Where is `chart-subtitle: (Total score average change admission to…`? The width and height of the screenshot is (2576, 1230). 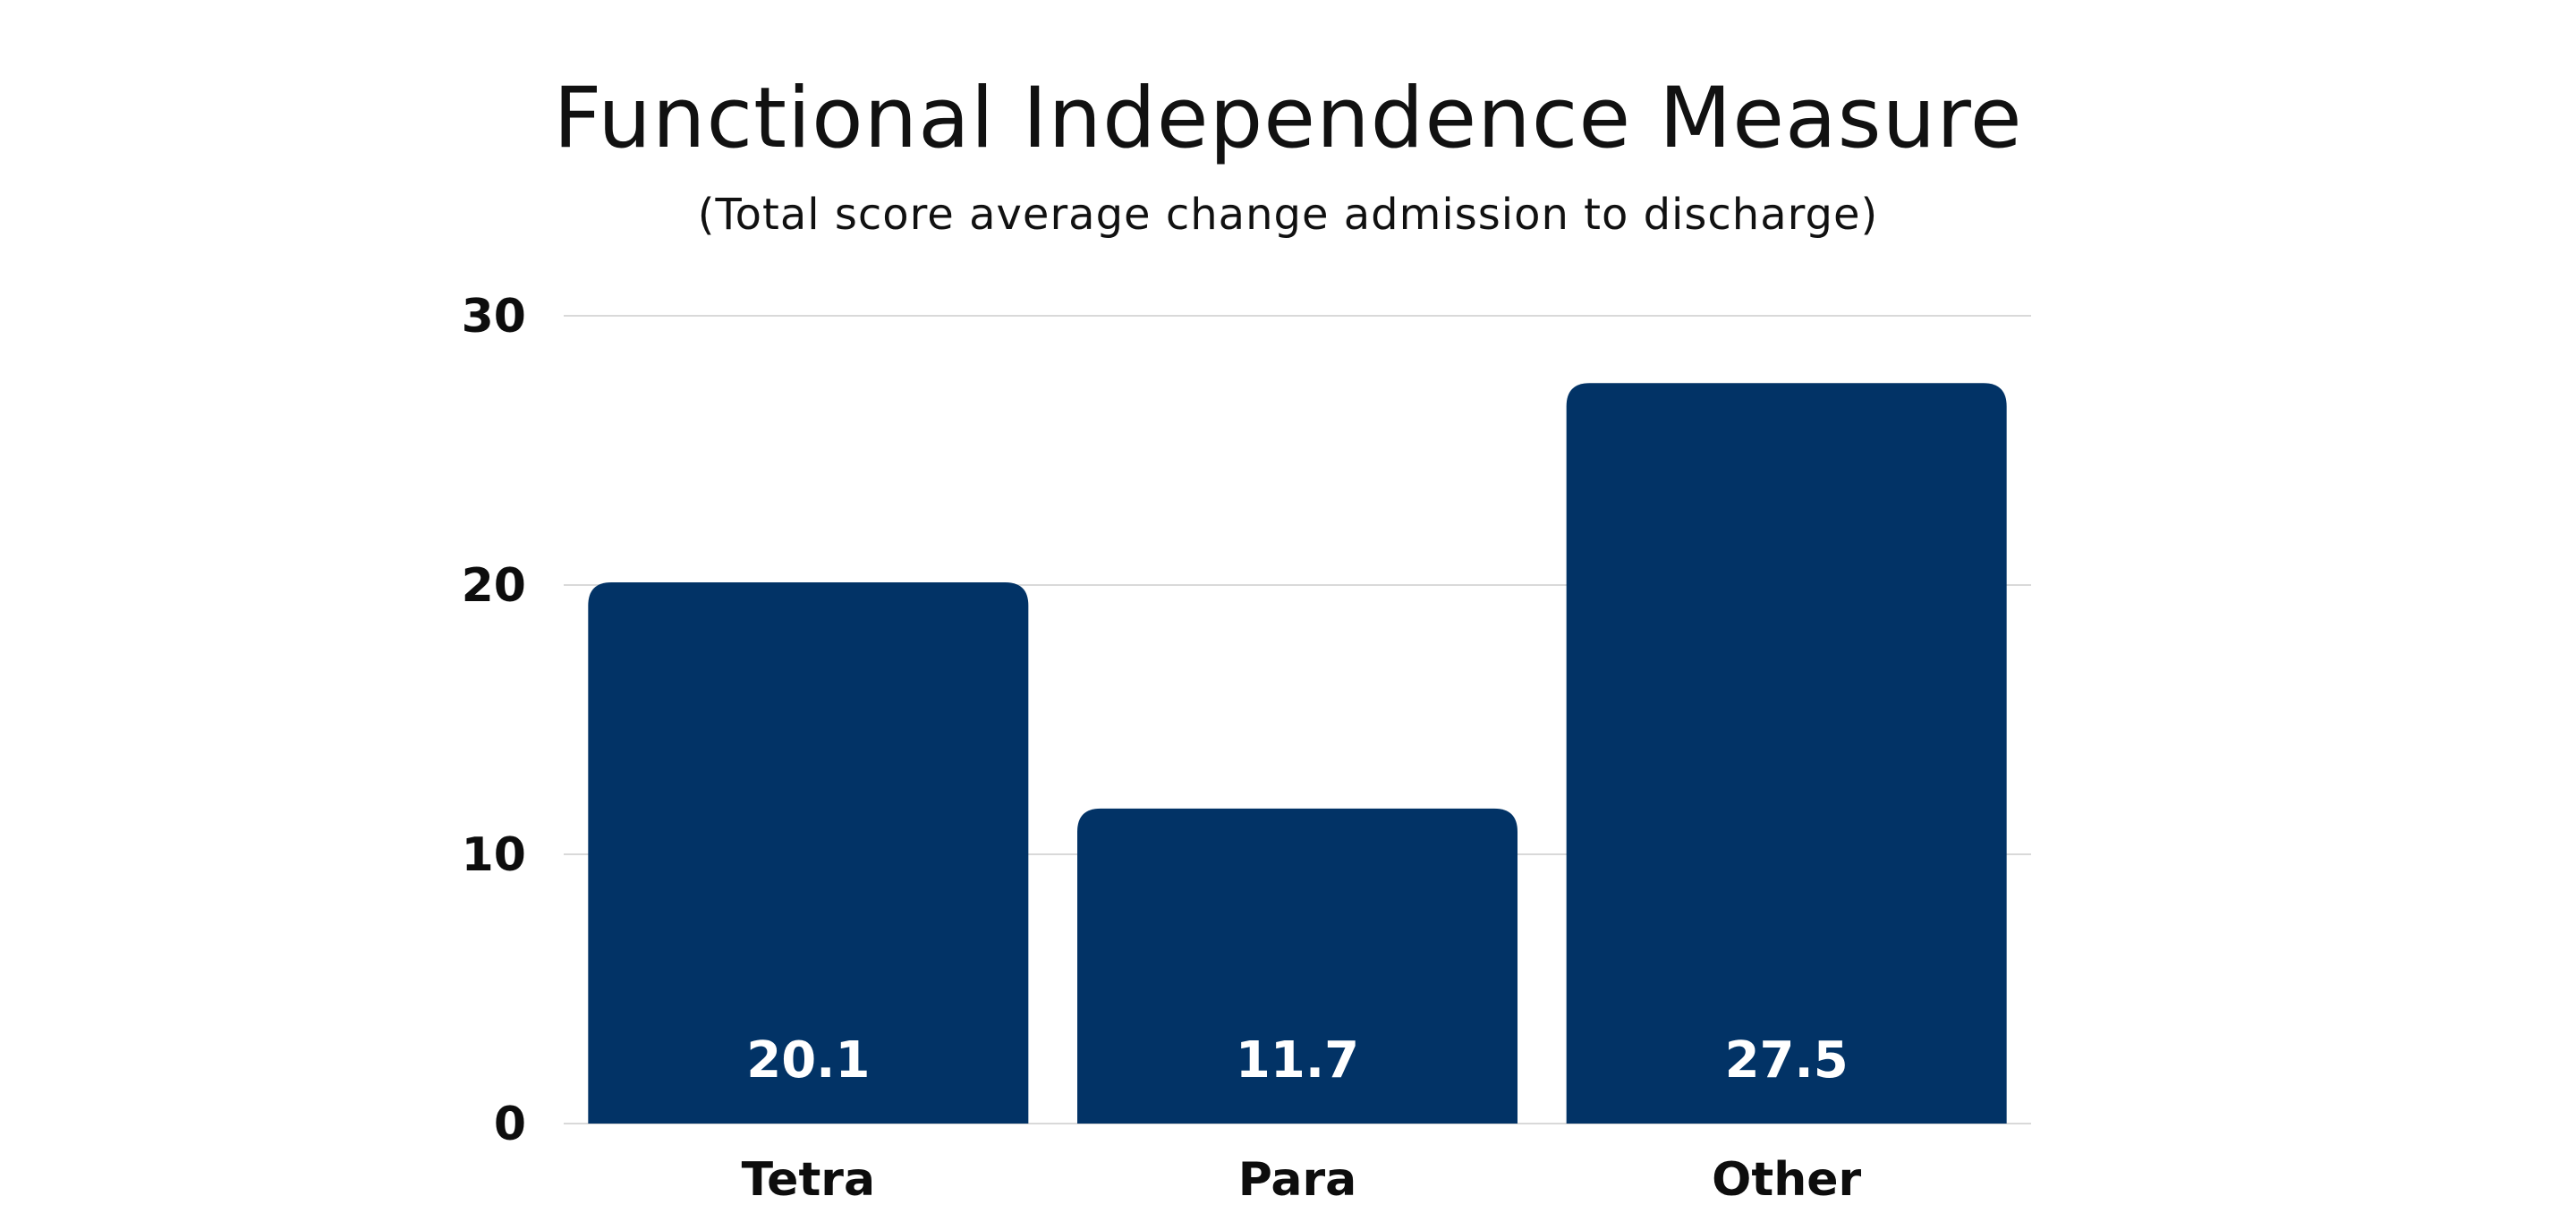 chart-subtitle: (Total score average change admission to… is located at coordinates (1288, 215).